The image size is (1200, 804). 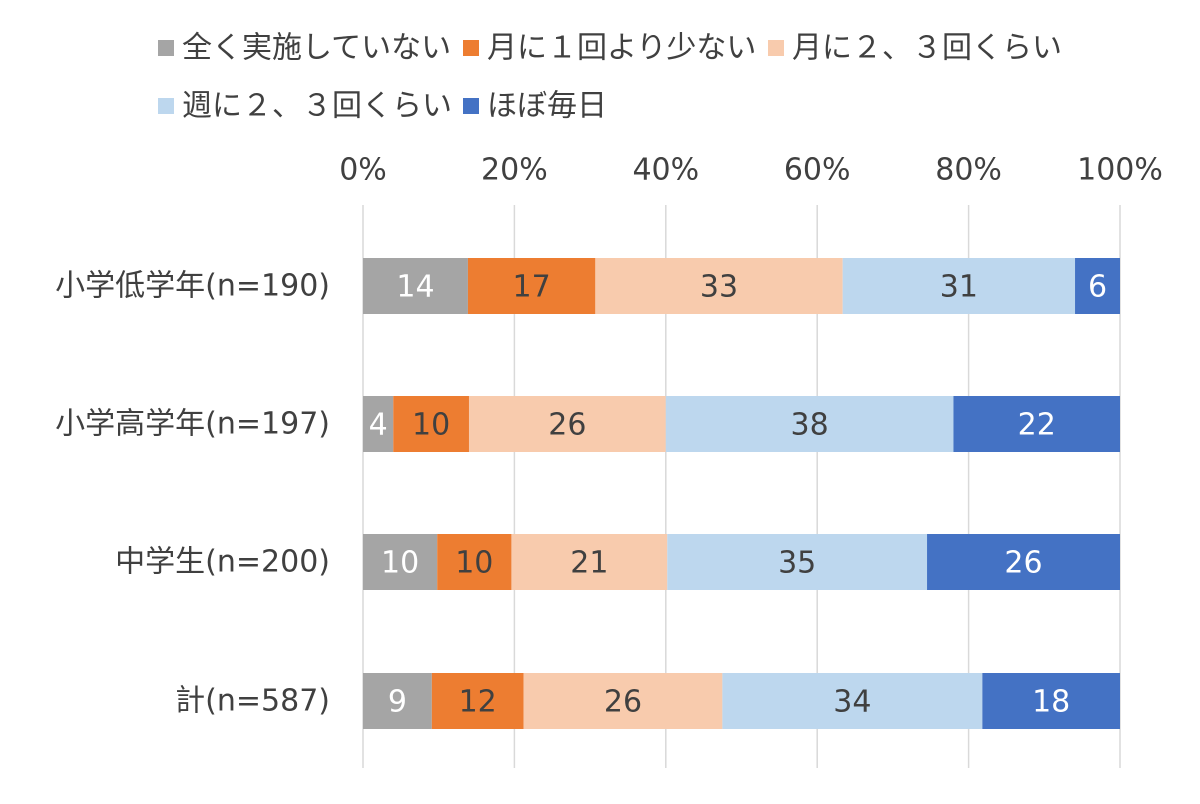 What do you see at coordinates (514, 170) in the screenshot?
I see `x-tick-label: 20%` at bounding box center [514, 170].